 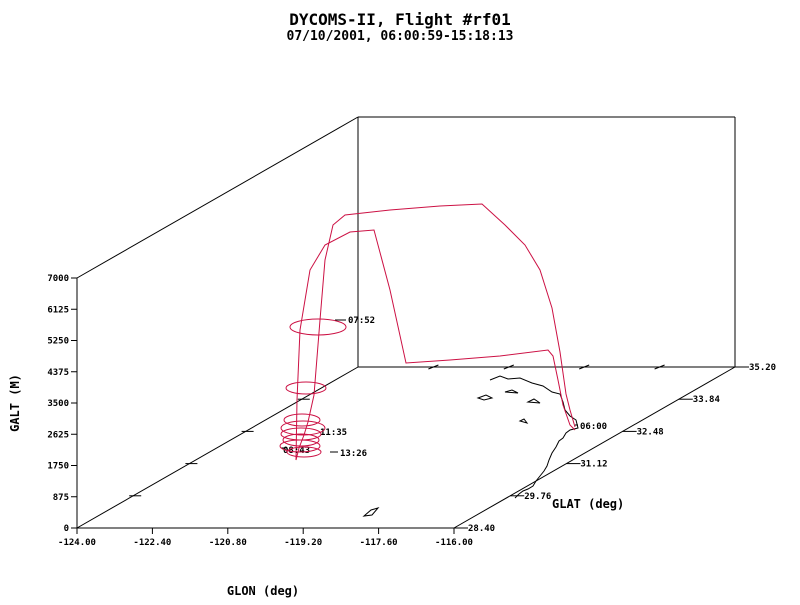 I want to click on z-tick-label: 2625, so click(x=58, y=435).